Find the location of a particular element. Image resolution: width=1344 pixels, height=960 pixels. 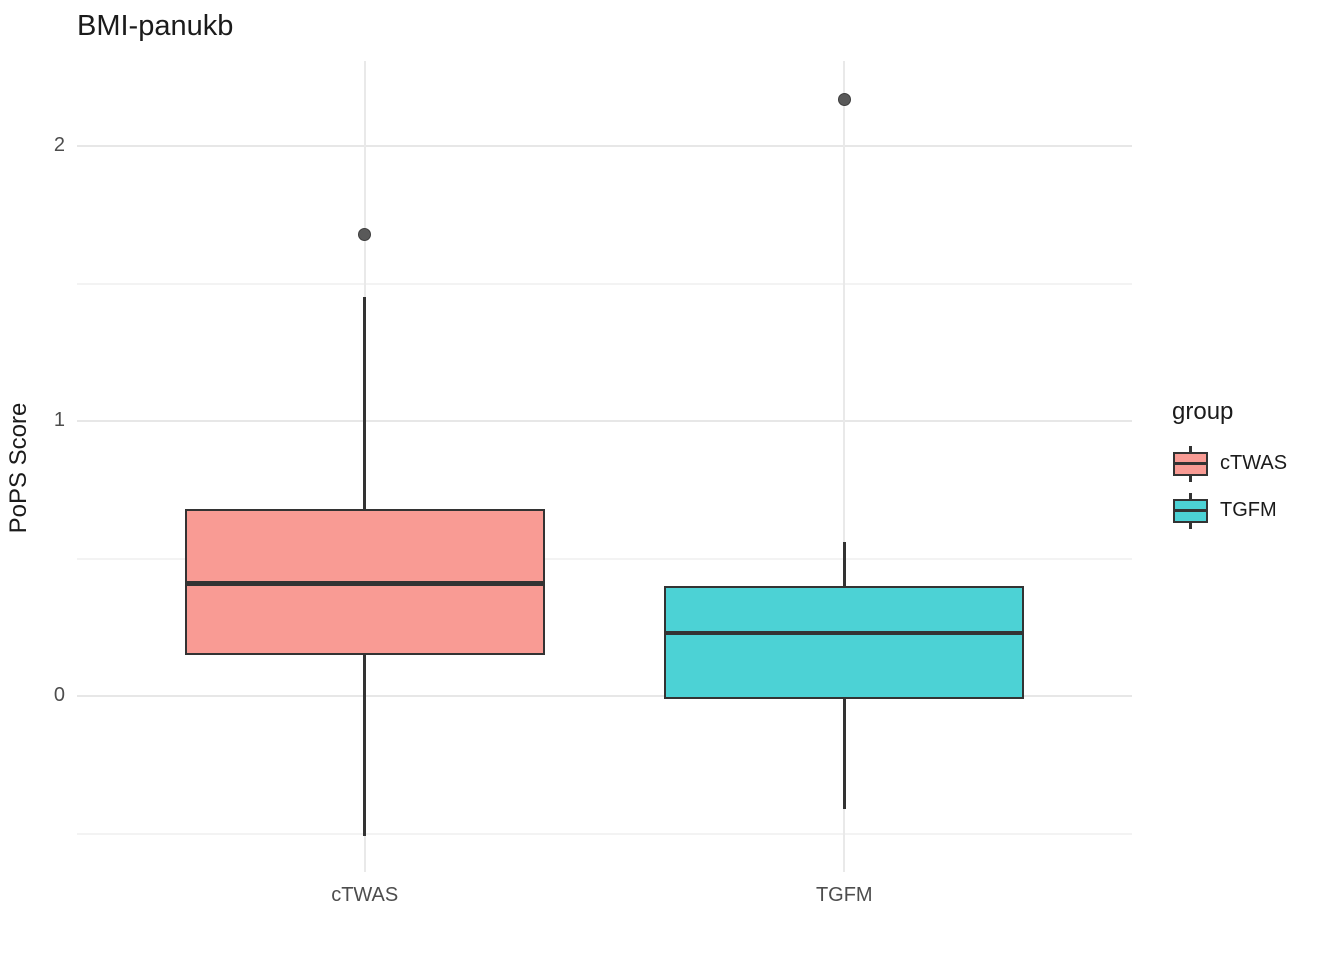

y-tick-label: 0 is located at coordinates (59, 695).